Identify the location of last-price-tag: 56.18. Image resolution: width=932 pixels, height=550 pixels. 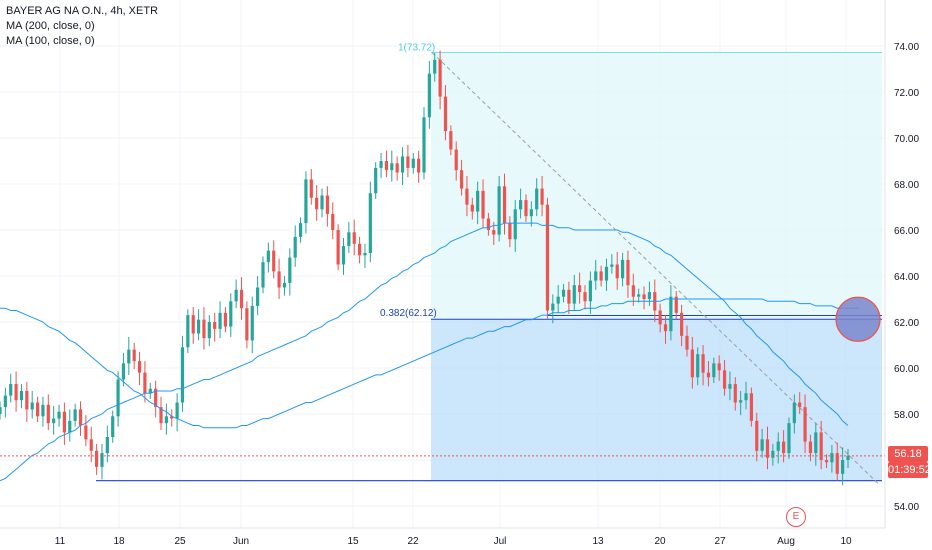
(908, 454).